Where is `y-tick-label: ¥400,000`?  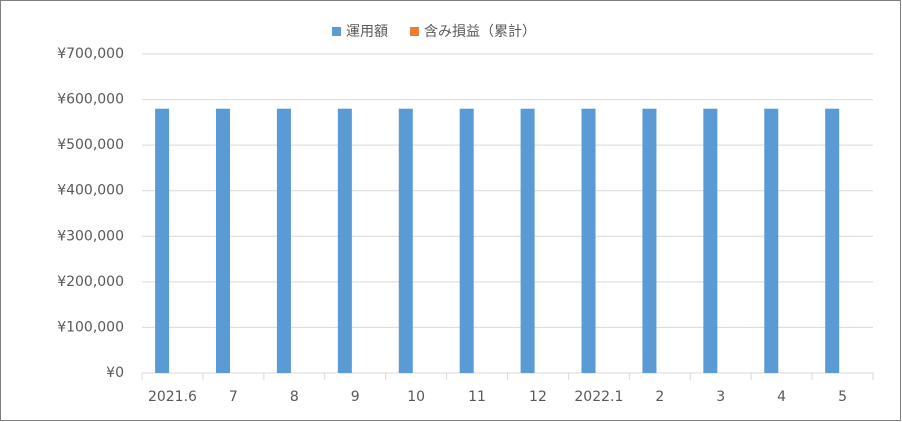 y-tick-label: ¥400,000 is located at coordinates (90, 191).